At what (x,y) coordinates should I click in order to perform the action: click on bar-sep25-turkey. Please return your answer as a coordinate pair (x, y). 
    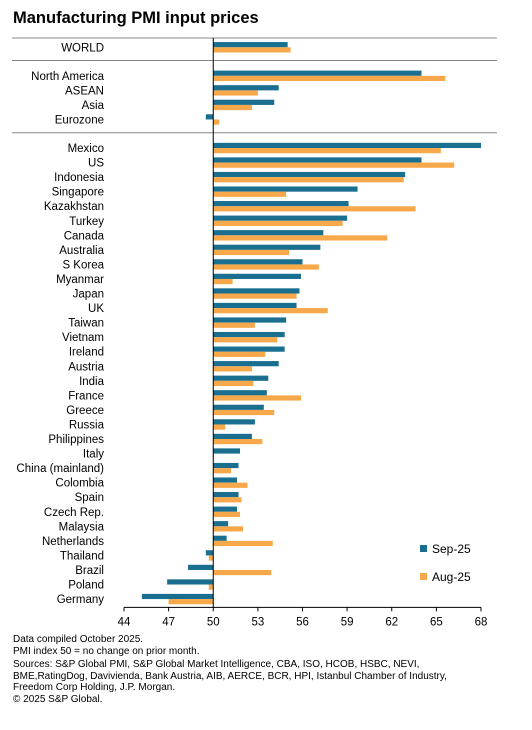
    Looking at the image, I should click on (280, 218).